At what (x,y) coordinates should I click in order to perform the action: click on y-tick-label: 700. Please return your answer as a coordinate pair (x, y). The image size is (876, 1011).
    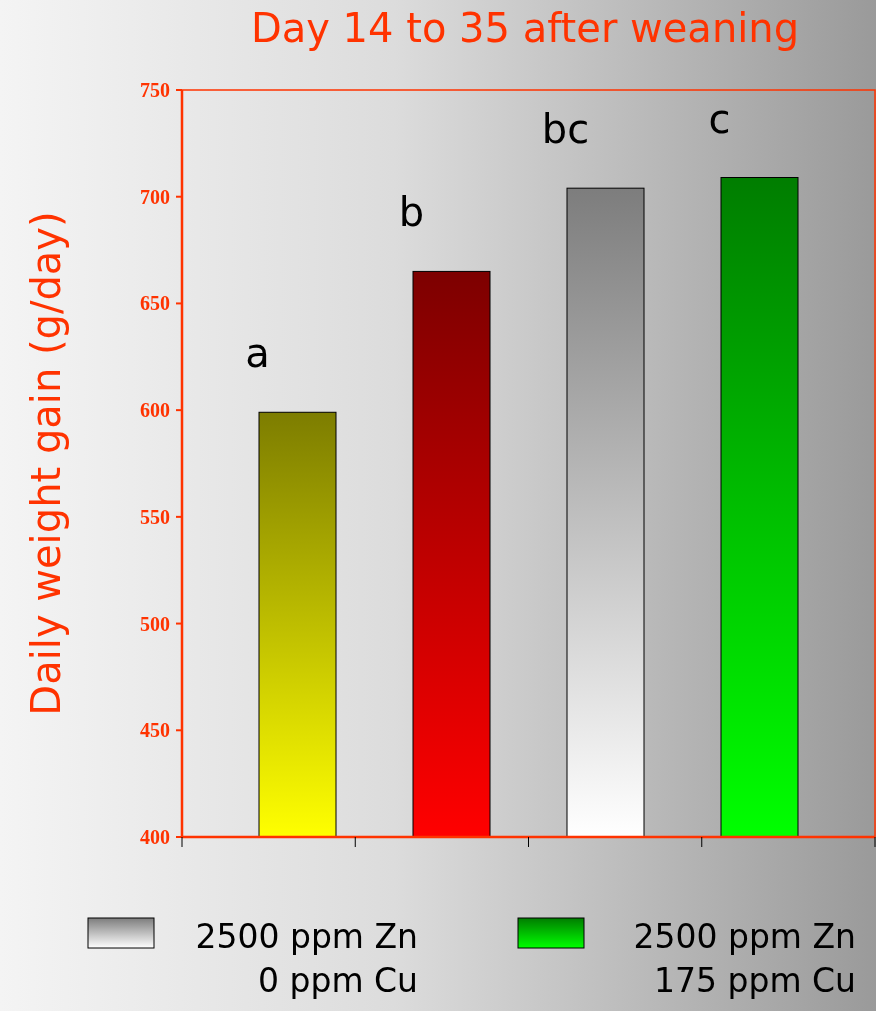
    Looking at the image, I should click on (155, 196).